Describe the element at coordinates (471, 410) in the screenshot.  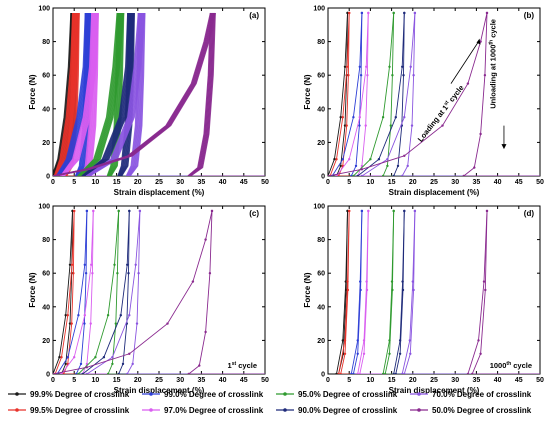
I see `legend-item: 50.0% Degree of crosslink` at that location.